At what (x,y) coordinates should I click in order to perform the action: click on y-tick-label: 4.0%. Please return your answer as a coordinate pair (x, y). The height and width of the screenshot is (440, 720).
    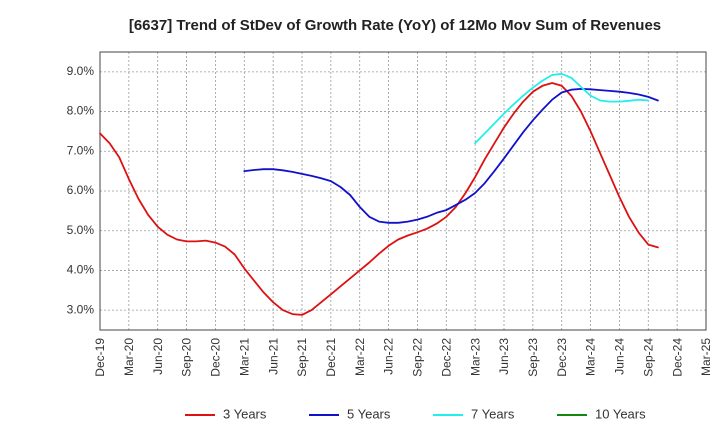
    Looking at the image, I should click on (81, 270).